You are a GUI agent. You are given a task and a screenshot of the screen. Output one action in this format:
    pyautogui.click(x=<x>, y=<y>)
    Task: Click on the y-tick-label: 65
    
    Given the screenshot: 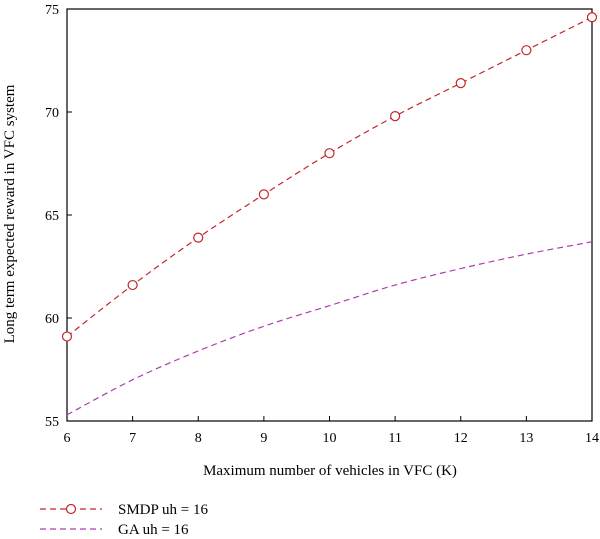 What is the action you would take?
    pyautogui.click(x=52, y=216)
    